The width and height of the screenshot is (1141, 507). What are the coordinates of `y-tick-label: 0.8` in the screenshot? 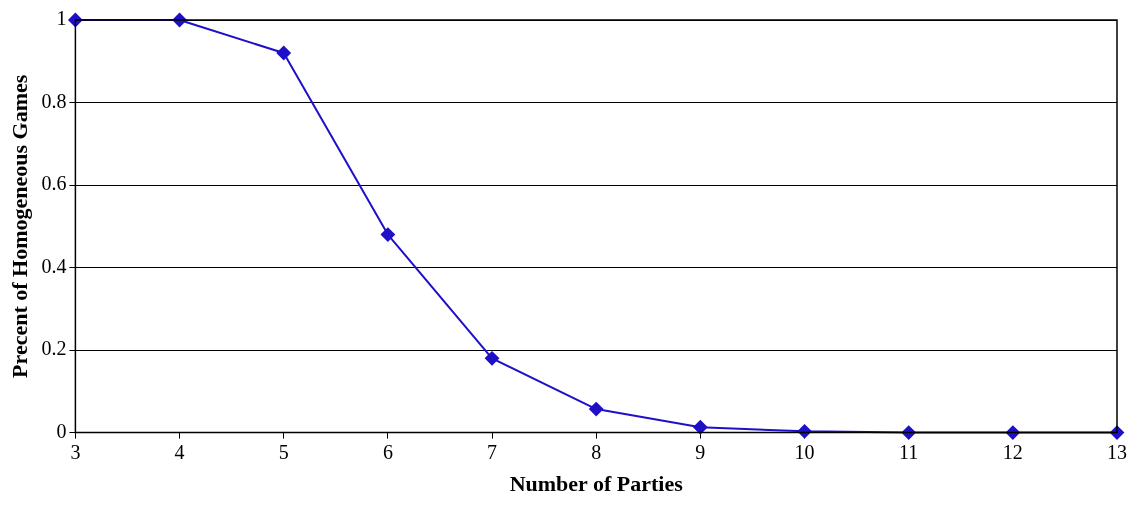 It's located at (54, 100).